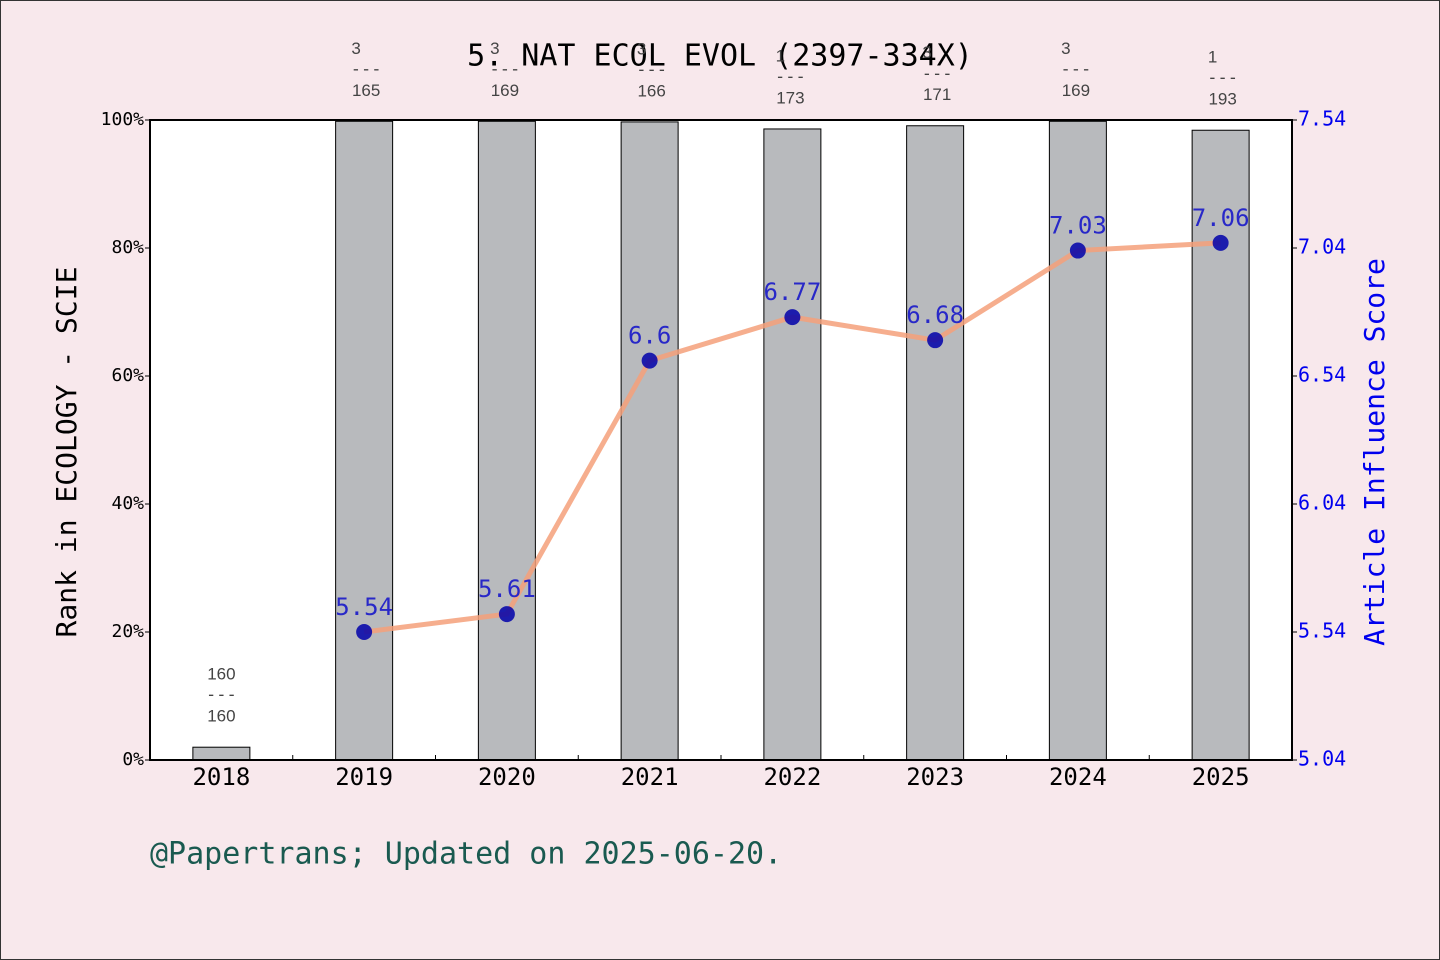  I want to click on x-tick-label: 2023, so click(935, 777).